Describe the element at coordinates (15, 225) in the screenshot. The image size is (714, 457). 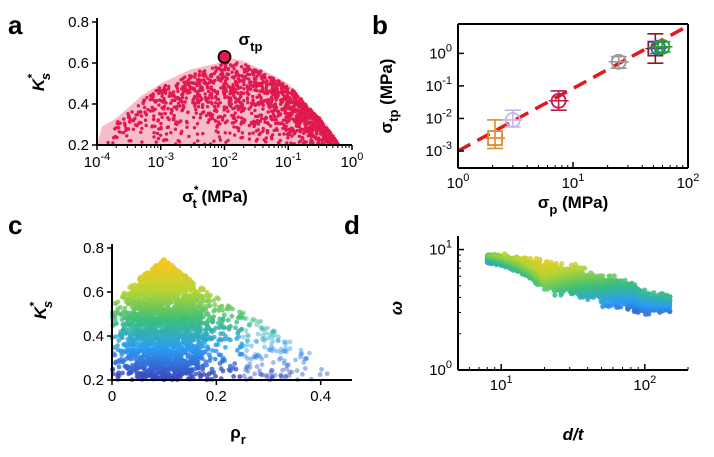
I see `panel-label-c: c` at that location.